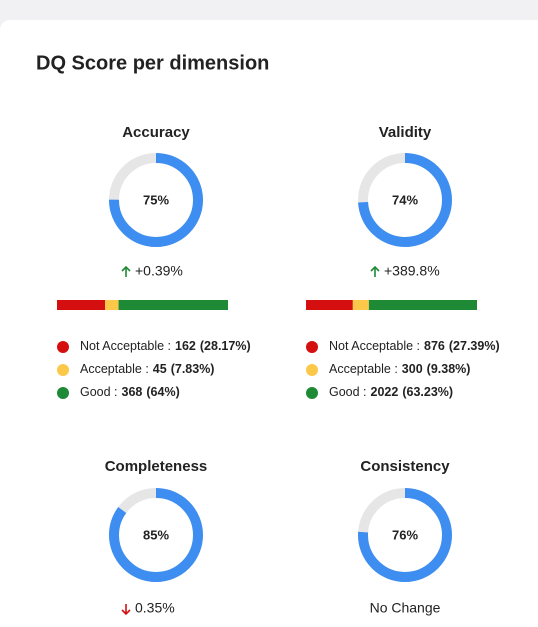 The image size is (538, 627). Describe the element at coordinates (412, 369) in the screenshot. I see `legend-count: 300` at that location.